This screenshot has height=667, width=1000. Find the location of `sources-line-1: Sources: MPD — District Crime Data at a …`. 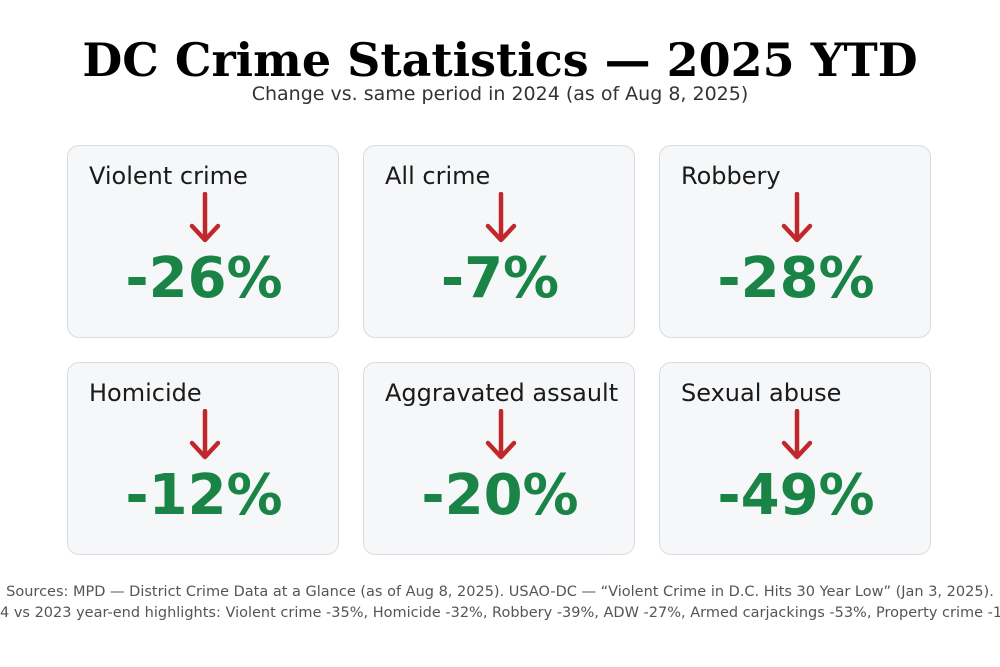

sources-line-1: Sources: MPD — District Crime Data at a … is located at coordinates (500, 592).